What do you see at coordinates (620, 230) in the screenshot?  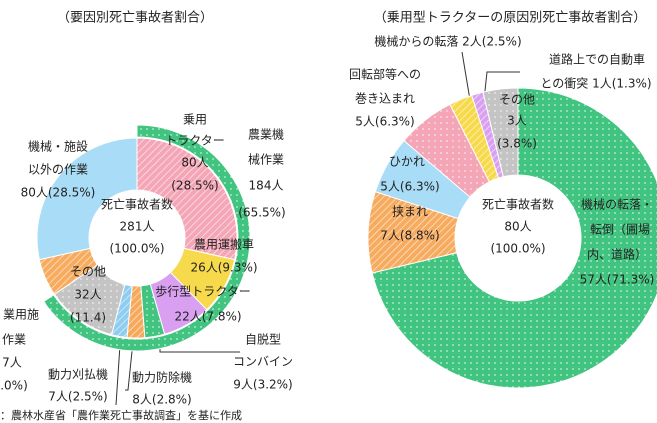 I see `slice-label: 転倒（圃場` at bounding box center [620, 230].